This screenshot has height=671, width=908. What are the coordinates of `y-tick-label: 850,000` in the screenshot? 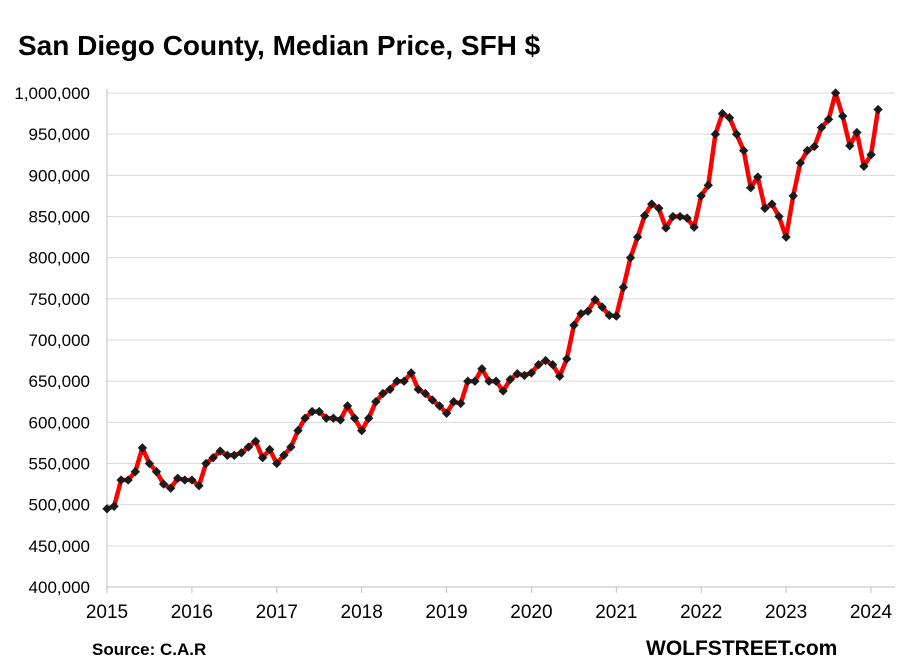 It's located at (59, 217).